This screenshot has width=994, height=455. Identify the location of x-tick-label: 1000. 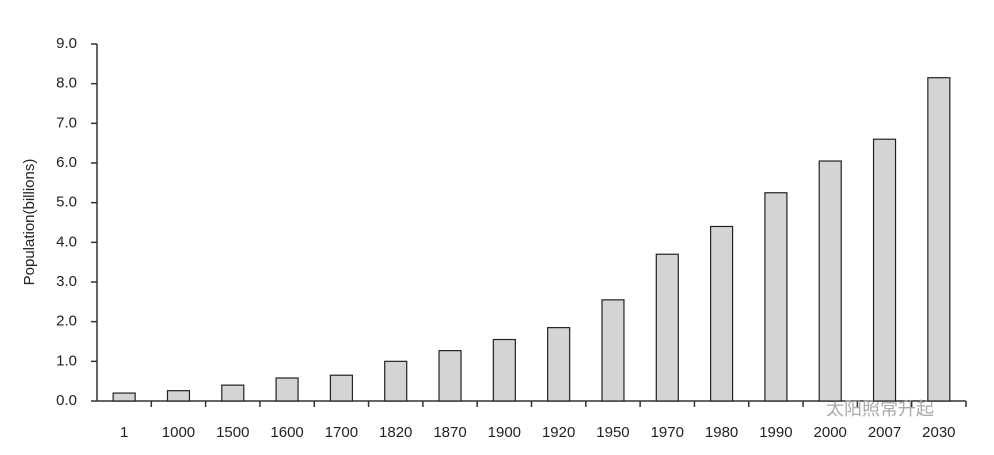
(178, 432).